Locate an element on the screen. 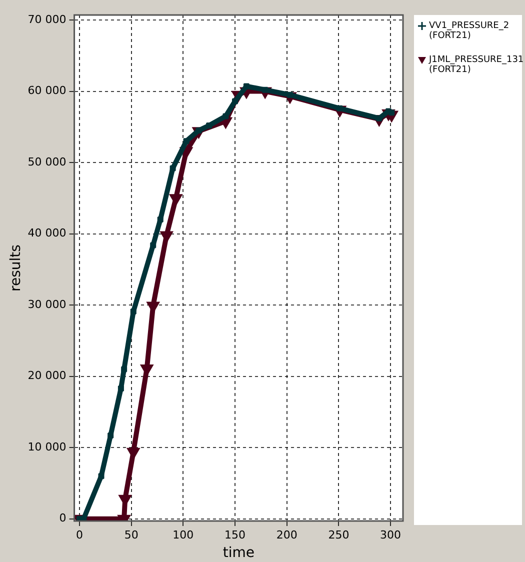  y-tick-label: 10 000 is located at coordinates (47, 447).